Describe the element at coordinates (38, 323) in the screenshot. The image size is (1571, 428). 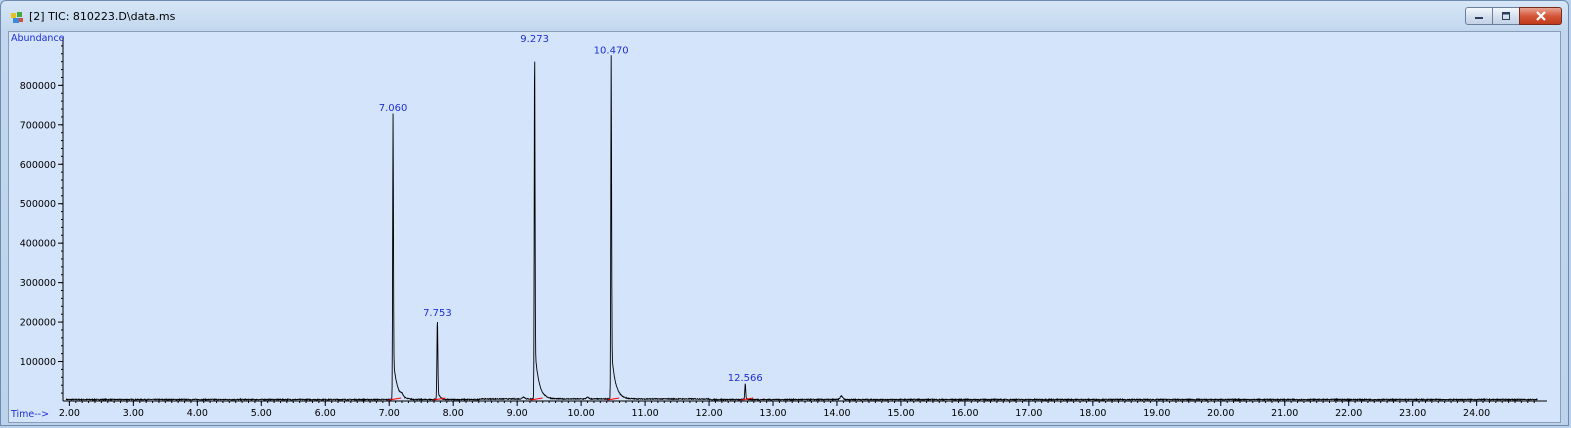
I see `y-tick-label: 200000` at that location.